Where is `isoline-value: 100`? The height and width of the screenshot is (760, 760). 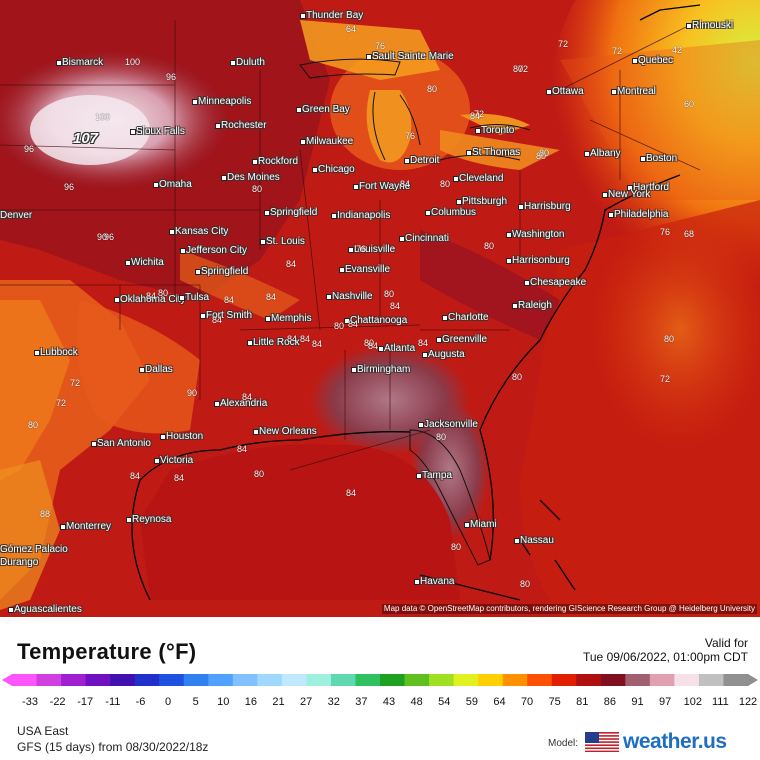
isoline-value: 100 is located at coordinates (103, 117).